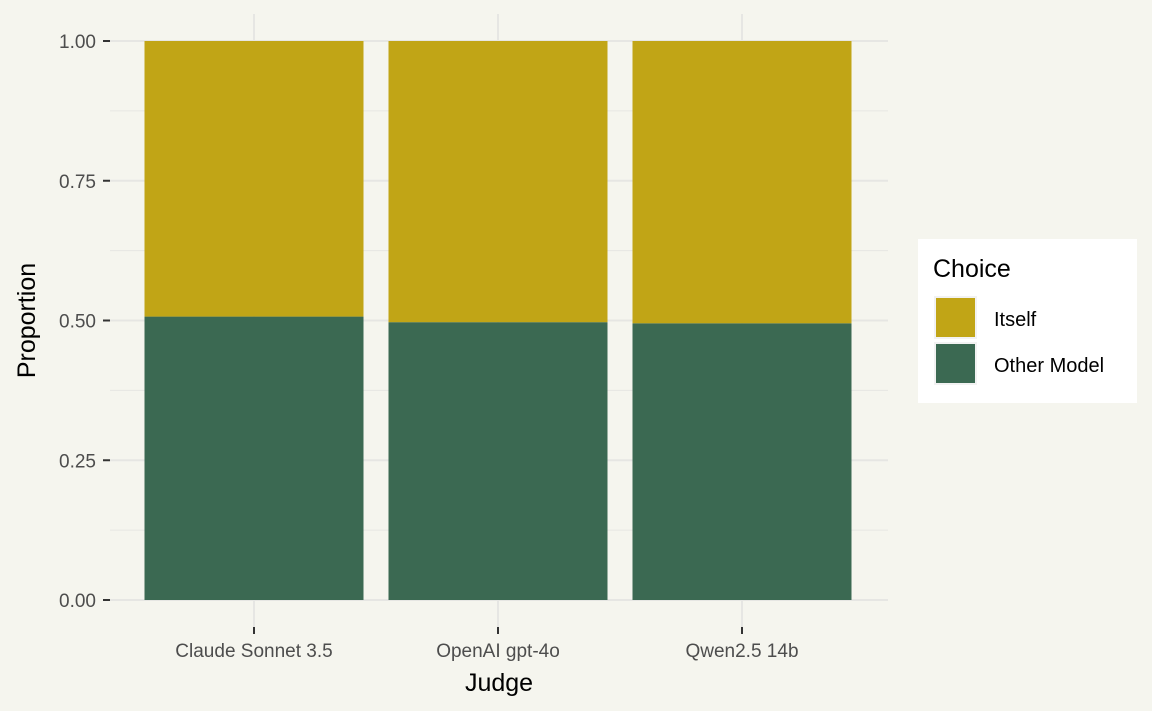 This screenshot has width=1152, height=711. I want to click on x-tick-label: Claude Sonnet 3.5, so click(253, 651).